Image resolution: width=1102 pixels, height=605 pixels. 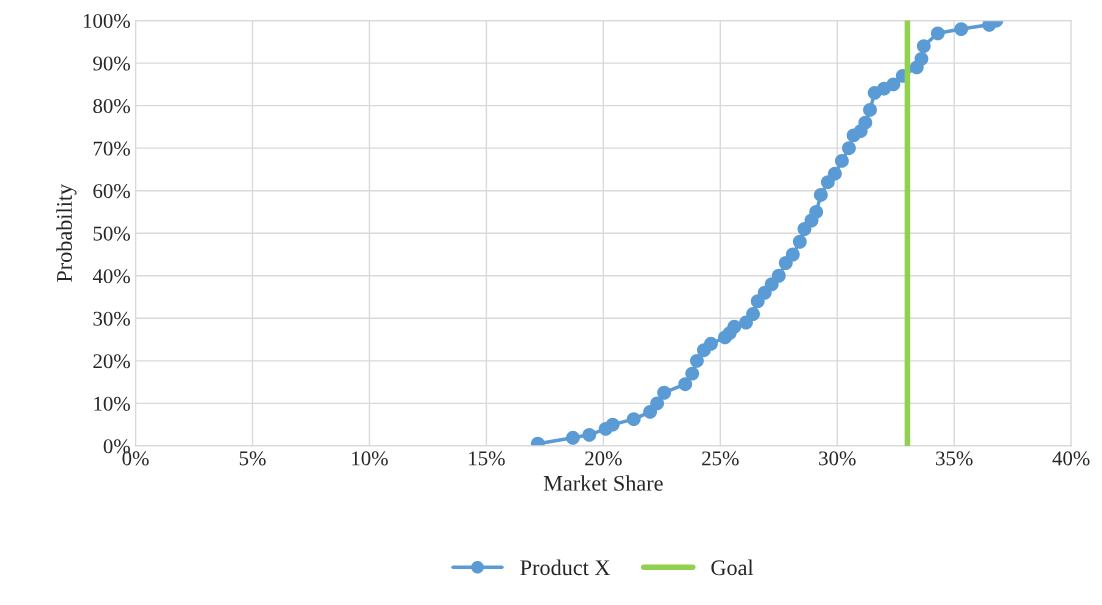 What do you see at coordinates (732, 567) in the screenshot?
I see `legend-label: Goal` at bounding box center [732, 567].